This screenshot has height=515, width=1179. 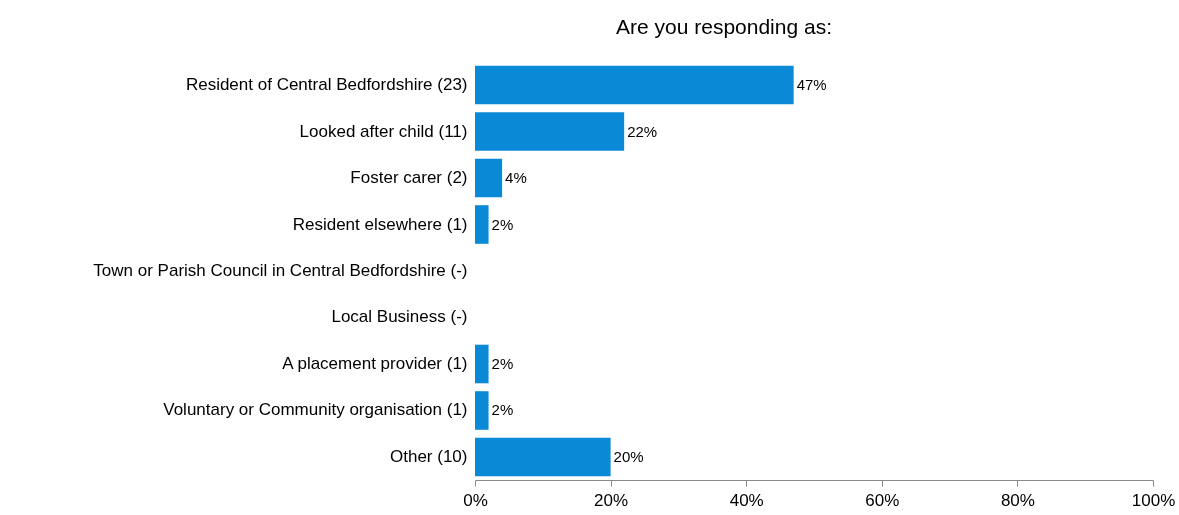 What do you see at coordinates (1153, 500) in the screenshot?
I see `x-tick-label: 100%` at bounding box center [1153, 500].